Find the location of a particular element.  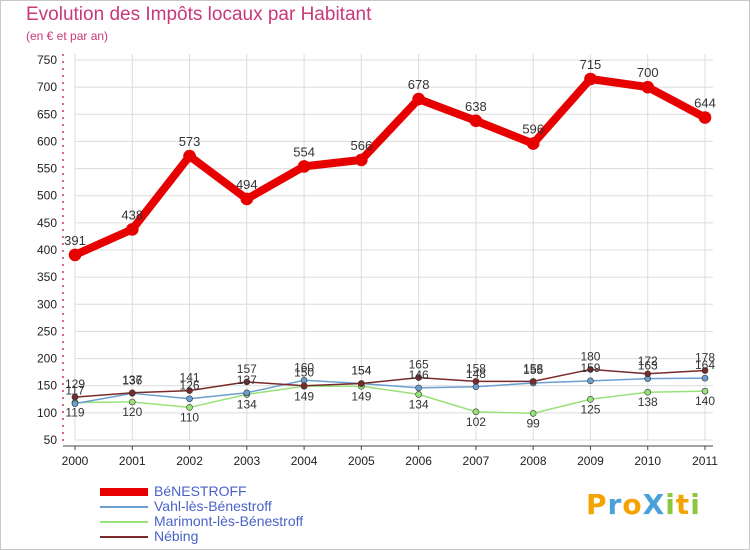

data-label: 117 is located at coordinates (74, 391).